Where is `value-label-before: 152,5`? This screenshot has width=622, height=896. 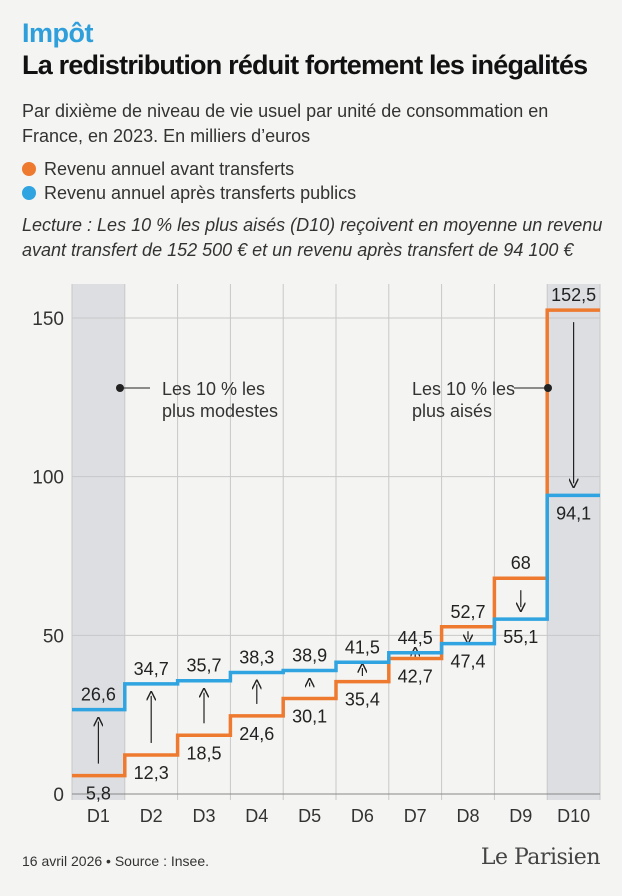 value-label-before: 152,5 is located at coordinates (573, 295).